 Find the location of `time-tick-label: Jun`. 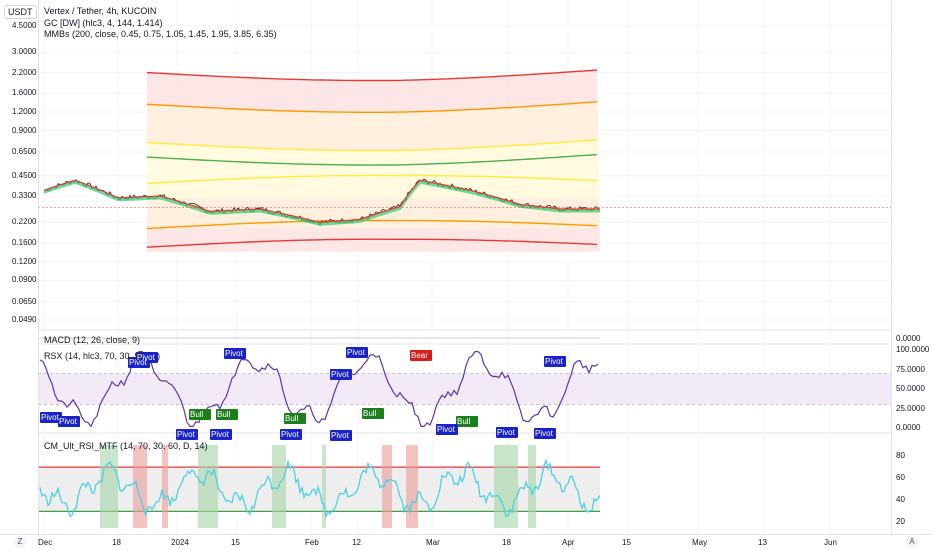

time-tick-label: Jun is located at coordinates (830, 542).